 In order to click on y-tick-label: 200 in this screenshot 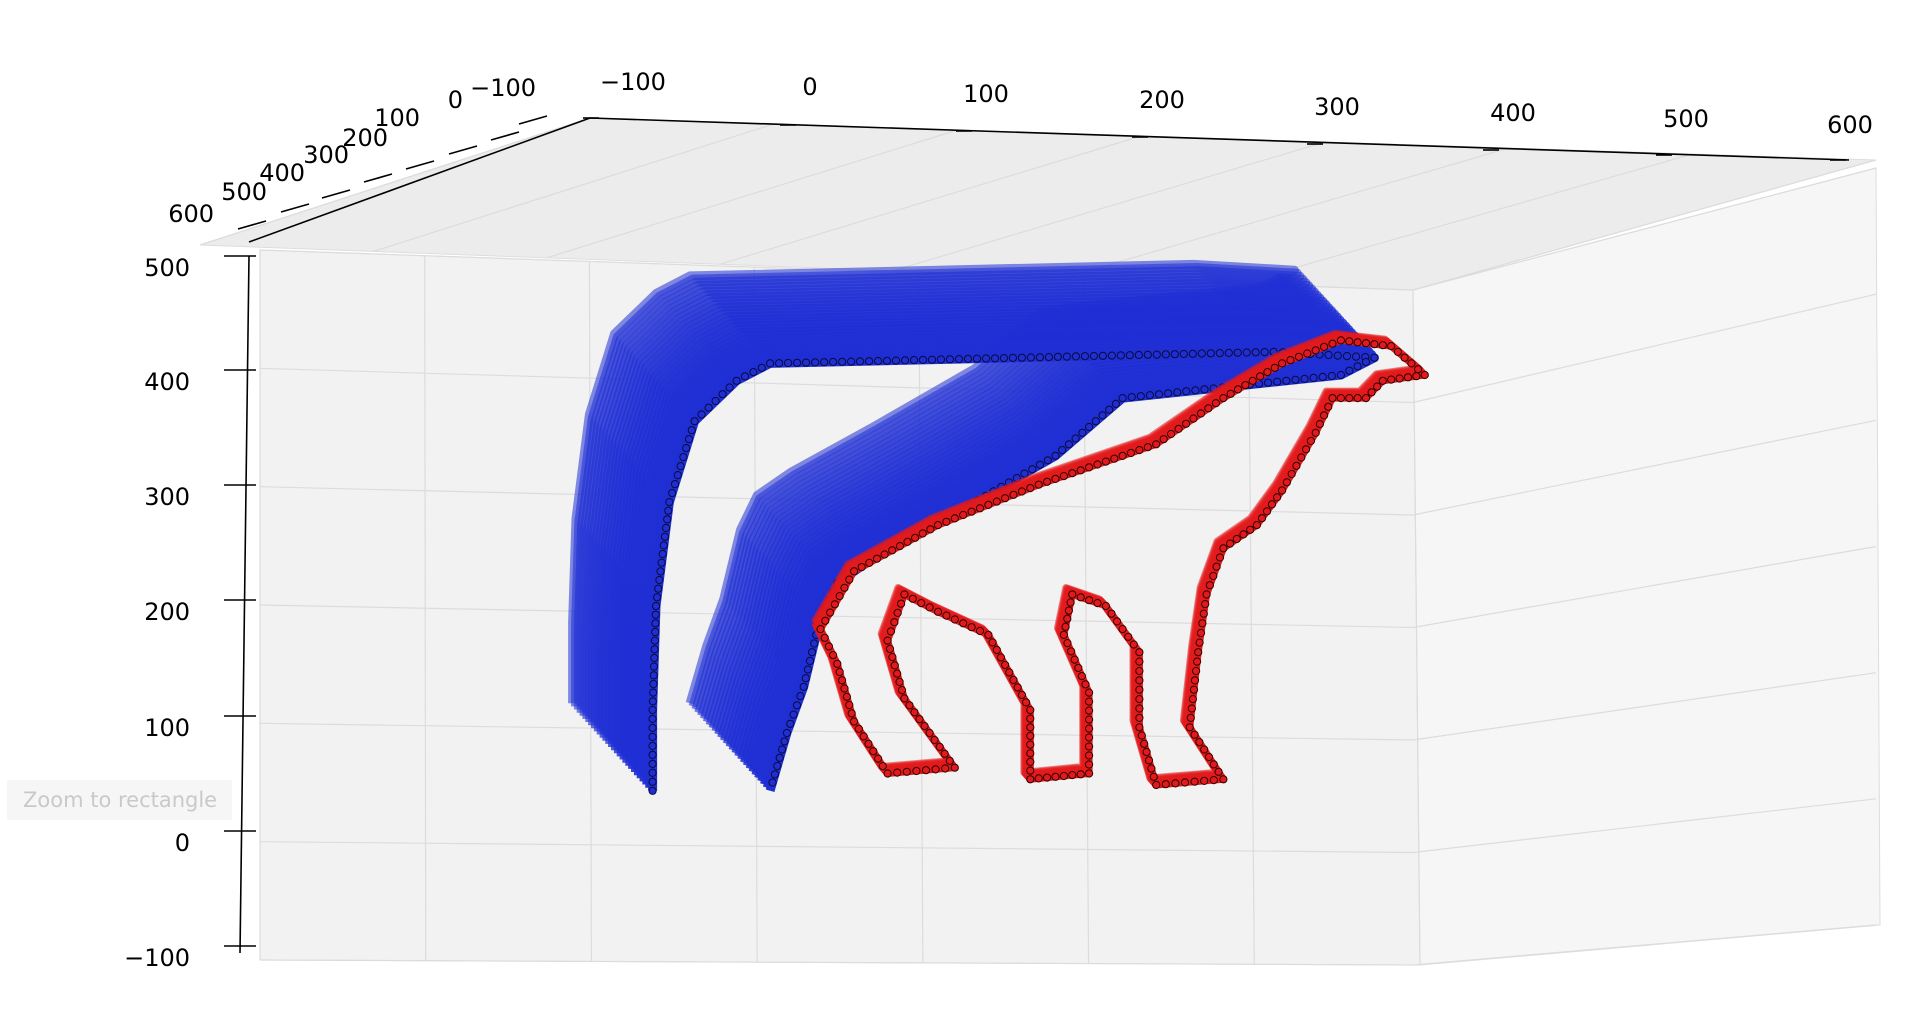, I will do `click(365, 138)`.